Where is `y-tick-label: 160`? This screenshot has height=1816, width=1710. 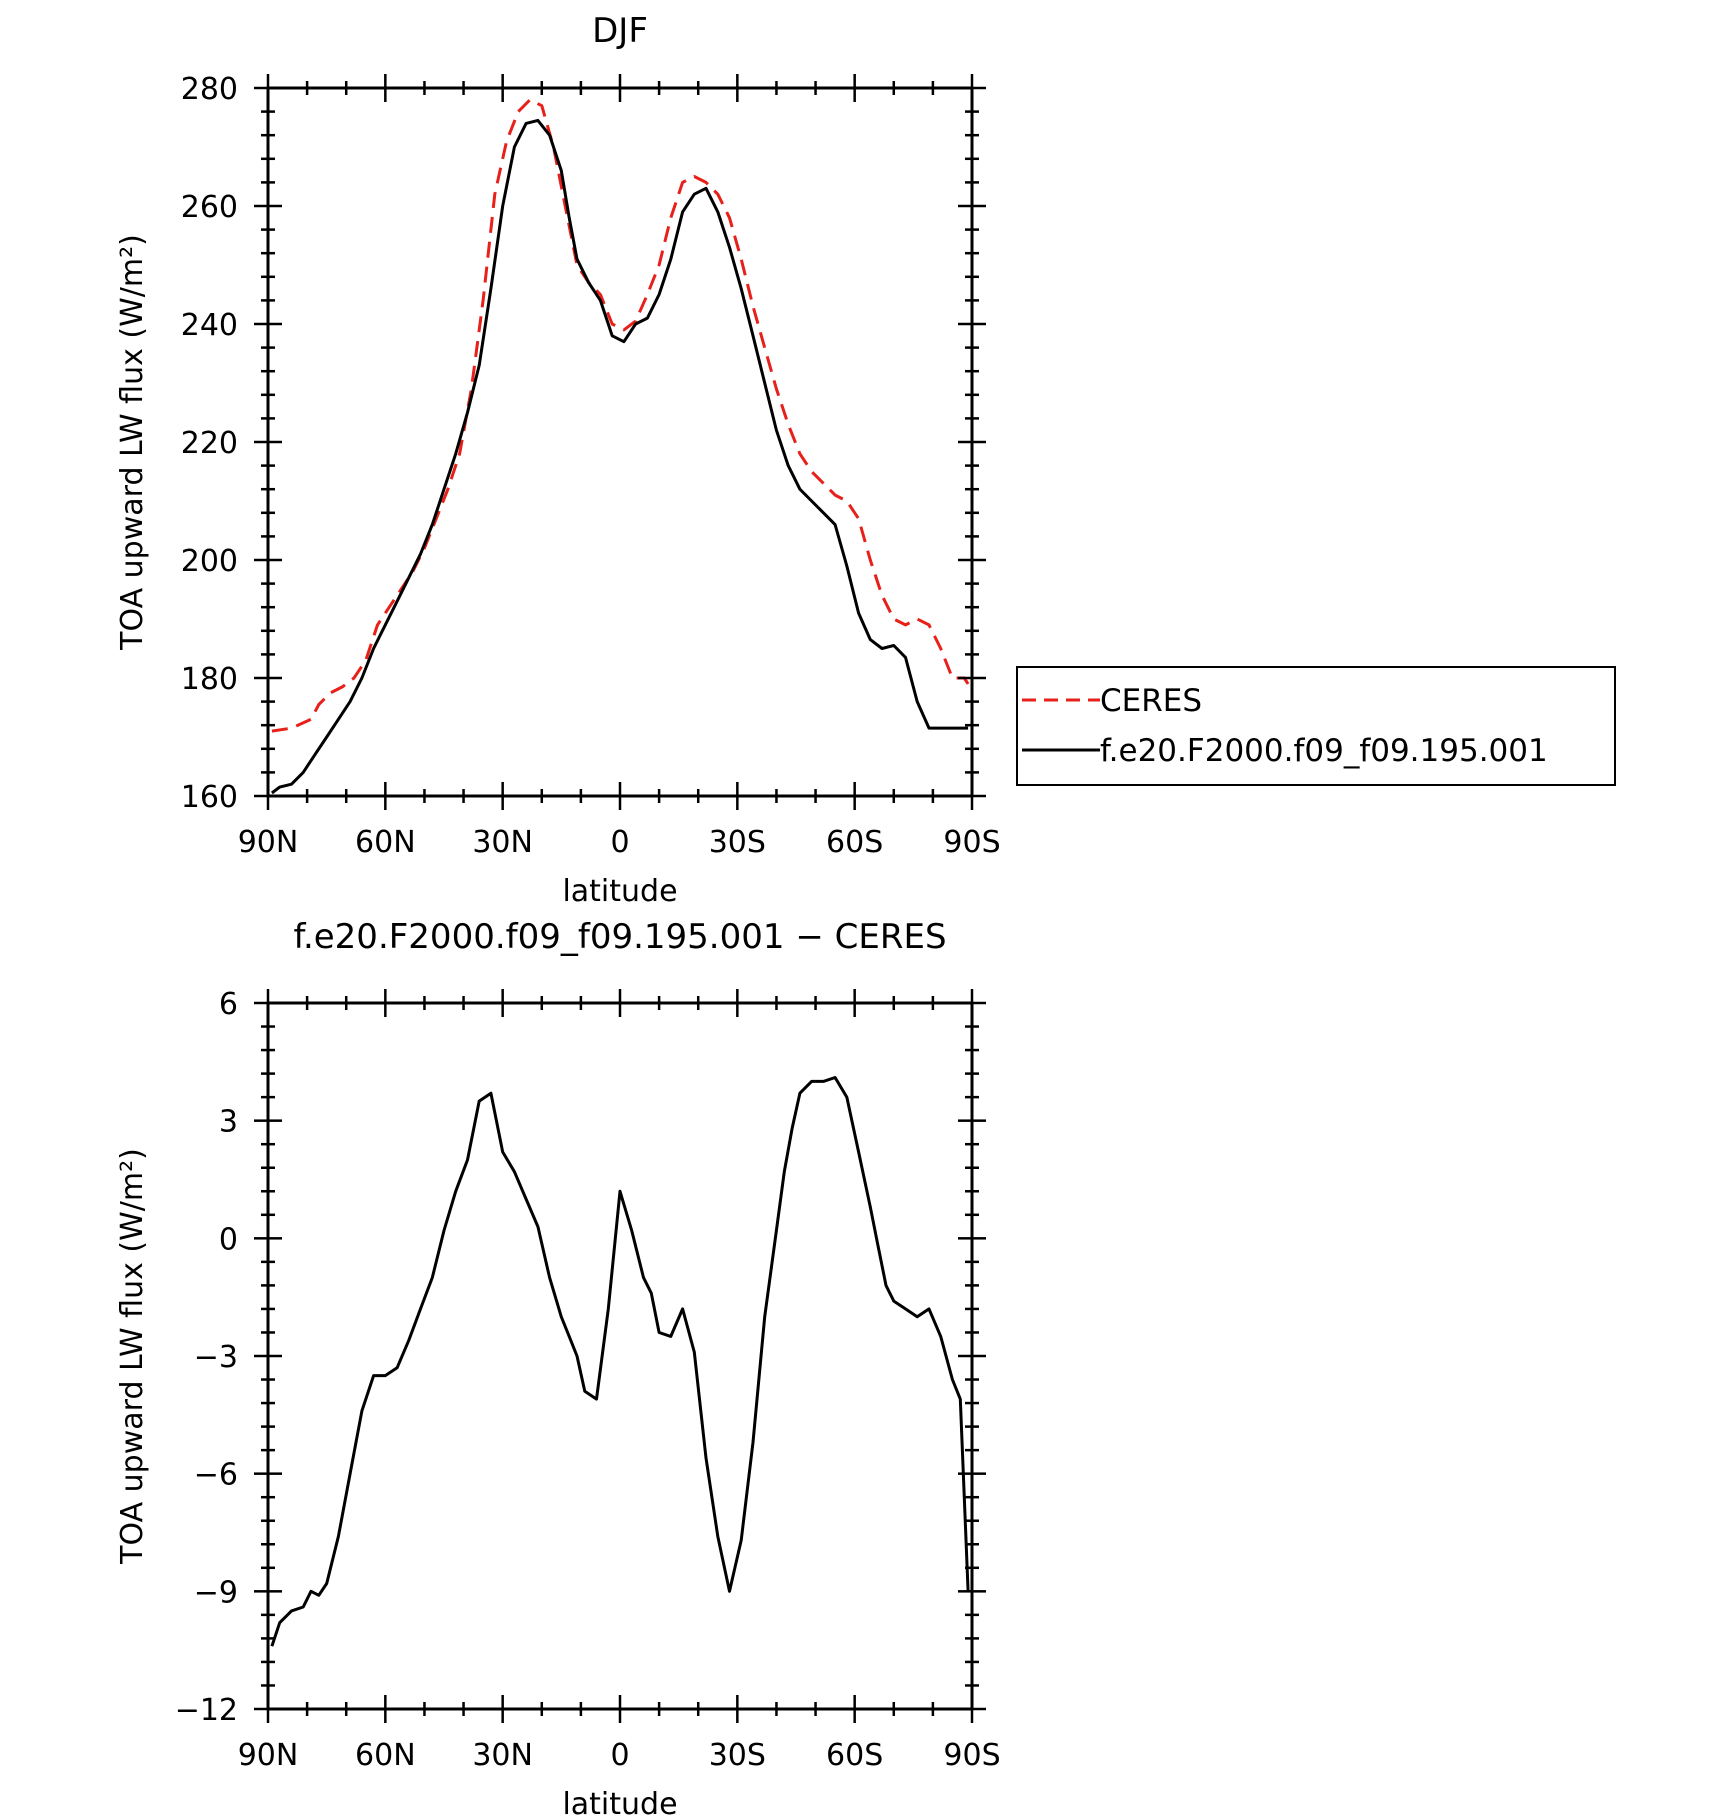
y-tick-label: 160 is located at coordinates (209, 797).